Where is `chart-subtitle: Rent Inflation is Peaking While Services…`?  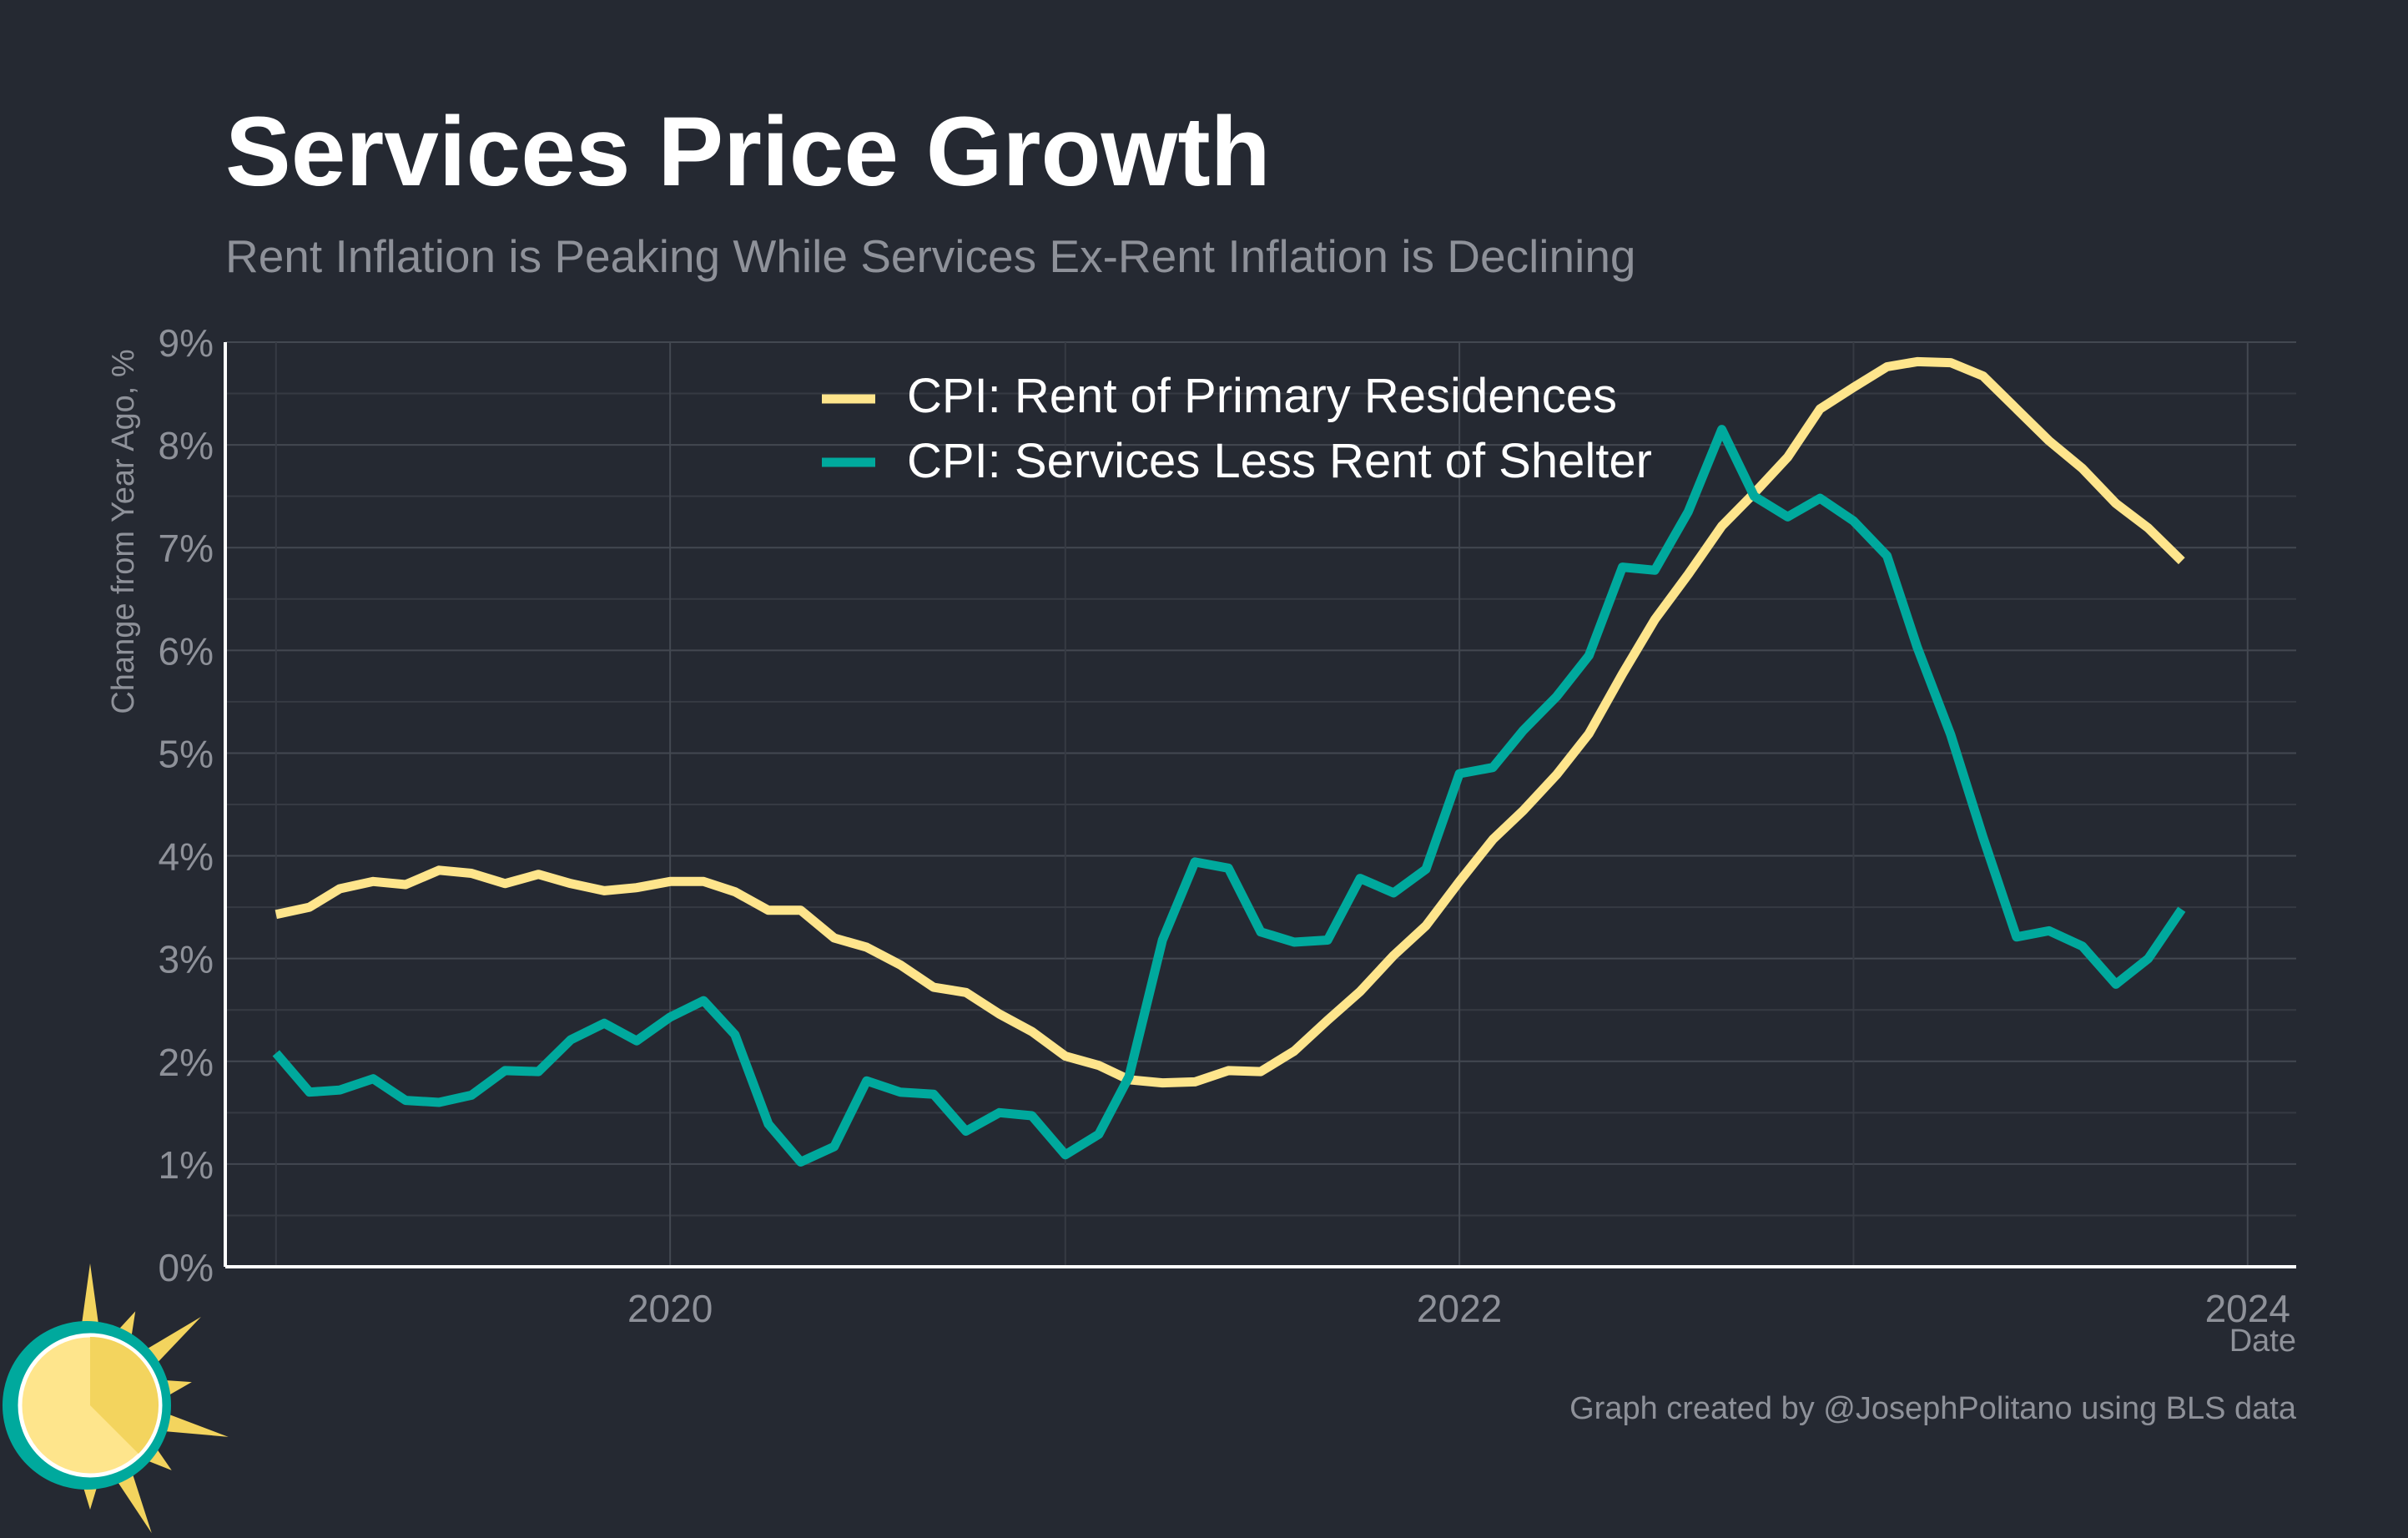 chart-subtitle: Rent Inflation is Peaking While Services… is located at coordinates (930, 256).